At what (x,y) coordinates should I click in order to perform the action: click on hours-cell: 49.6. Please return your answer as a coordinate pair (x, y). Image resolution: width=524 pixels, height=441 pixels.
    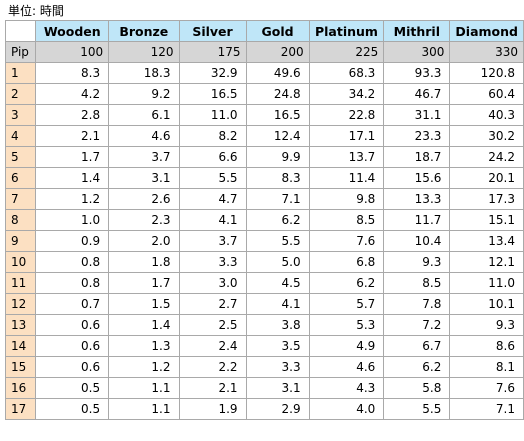
    Looking at the image, I should click on (277, 73).